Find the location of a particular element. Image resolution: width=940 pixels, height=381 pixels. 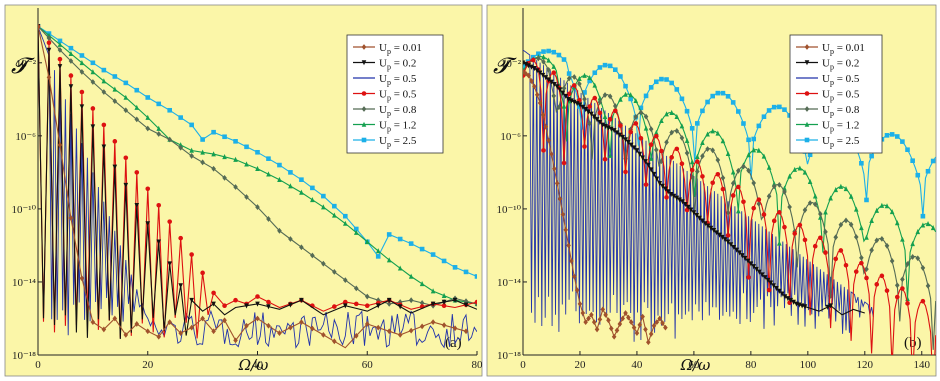

x-tick-label: 20 is located at coordinates (580, 365).